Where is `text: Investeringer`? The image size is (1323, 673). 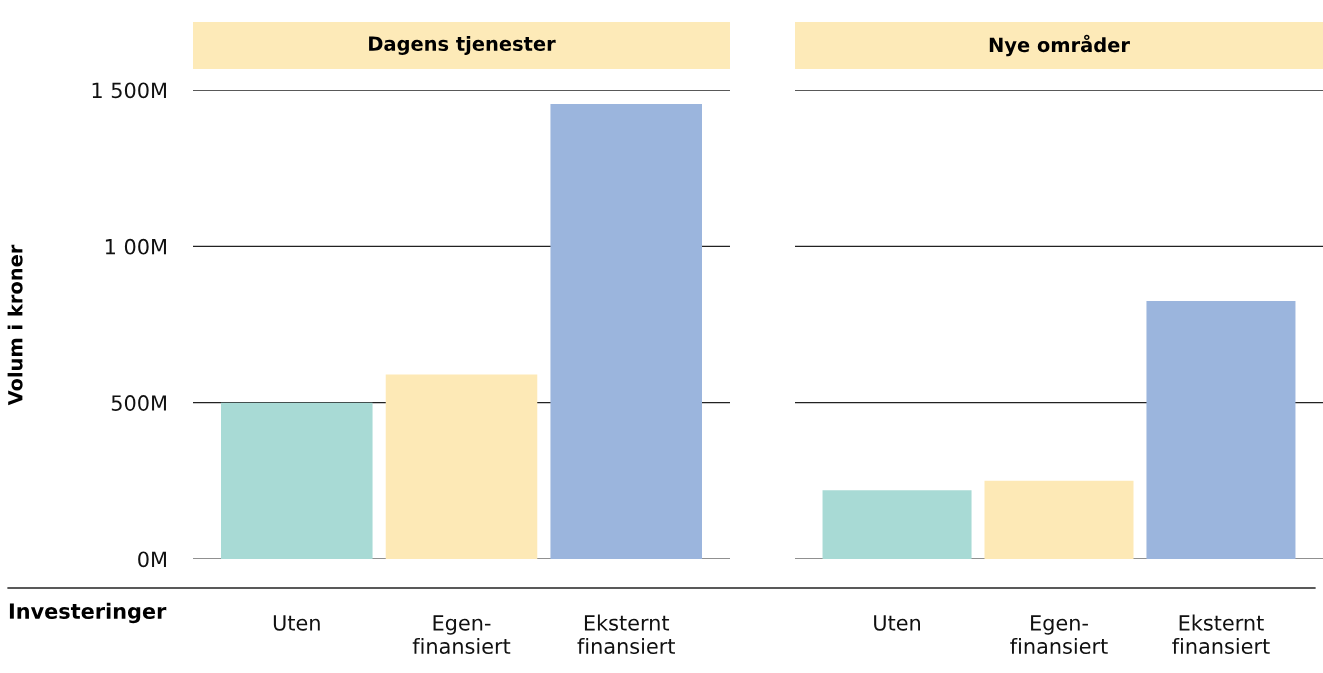
text: Investeringer is located at coordinates (88, 613).